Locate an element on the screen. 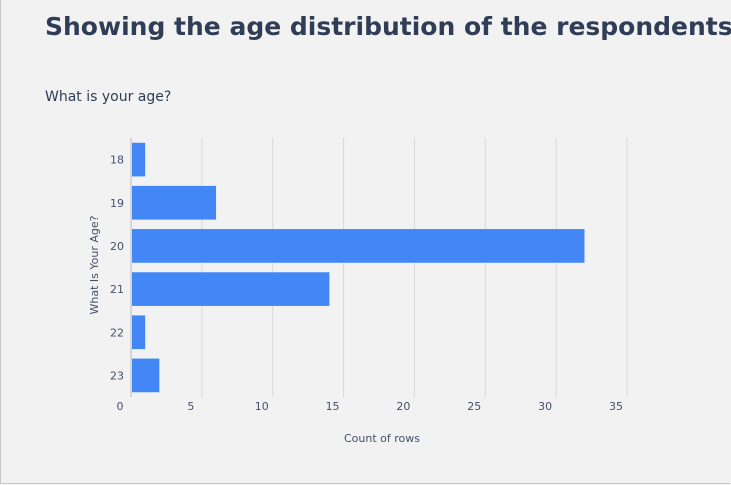  x-tick-label: 20 is located at coordinates (403, 406).